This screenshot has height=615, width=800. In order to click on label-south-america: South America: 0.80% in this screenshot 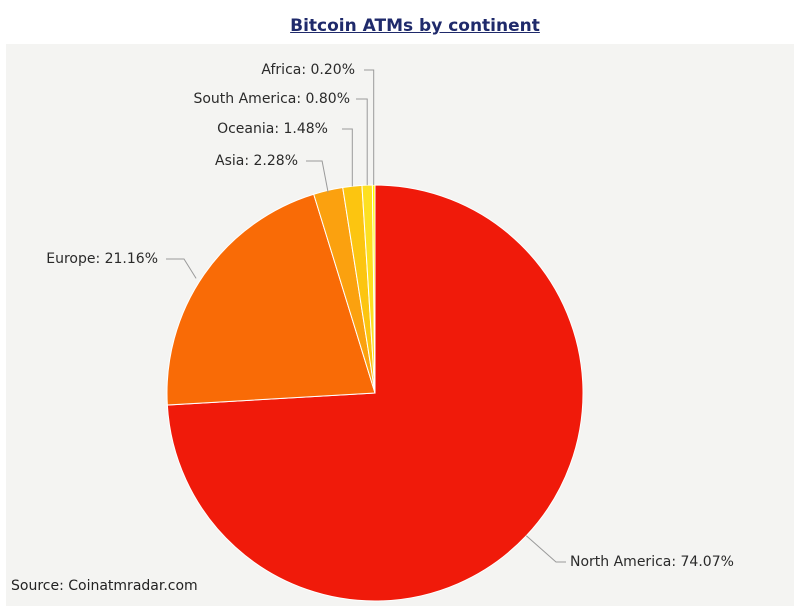, I will do `click(271, 99)`.